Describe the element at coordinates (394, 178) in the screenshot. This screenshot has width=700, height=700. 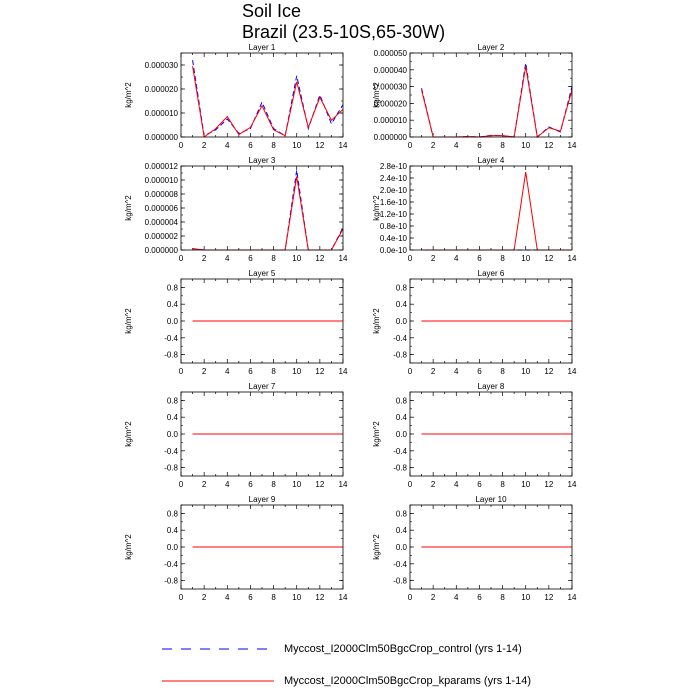
I see `y-tick-label: 2.4e-10` at that location.